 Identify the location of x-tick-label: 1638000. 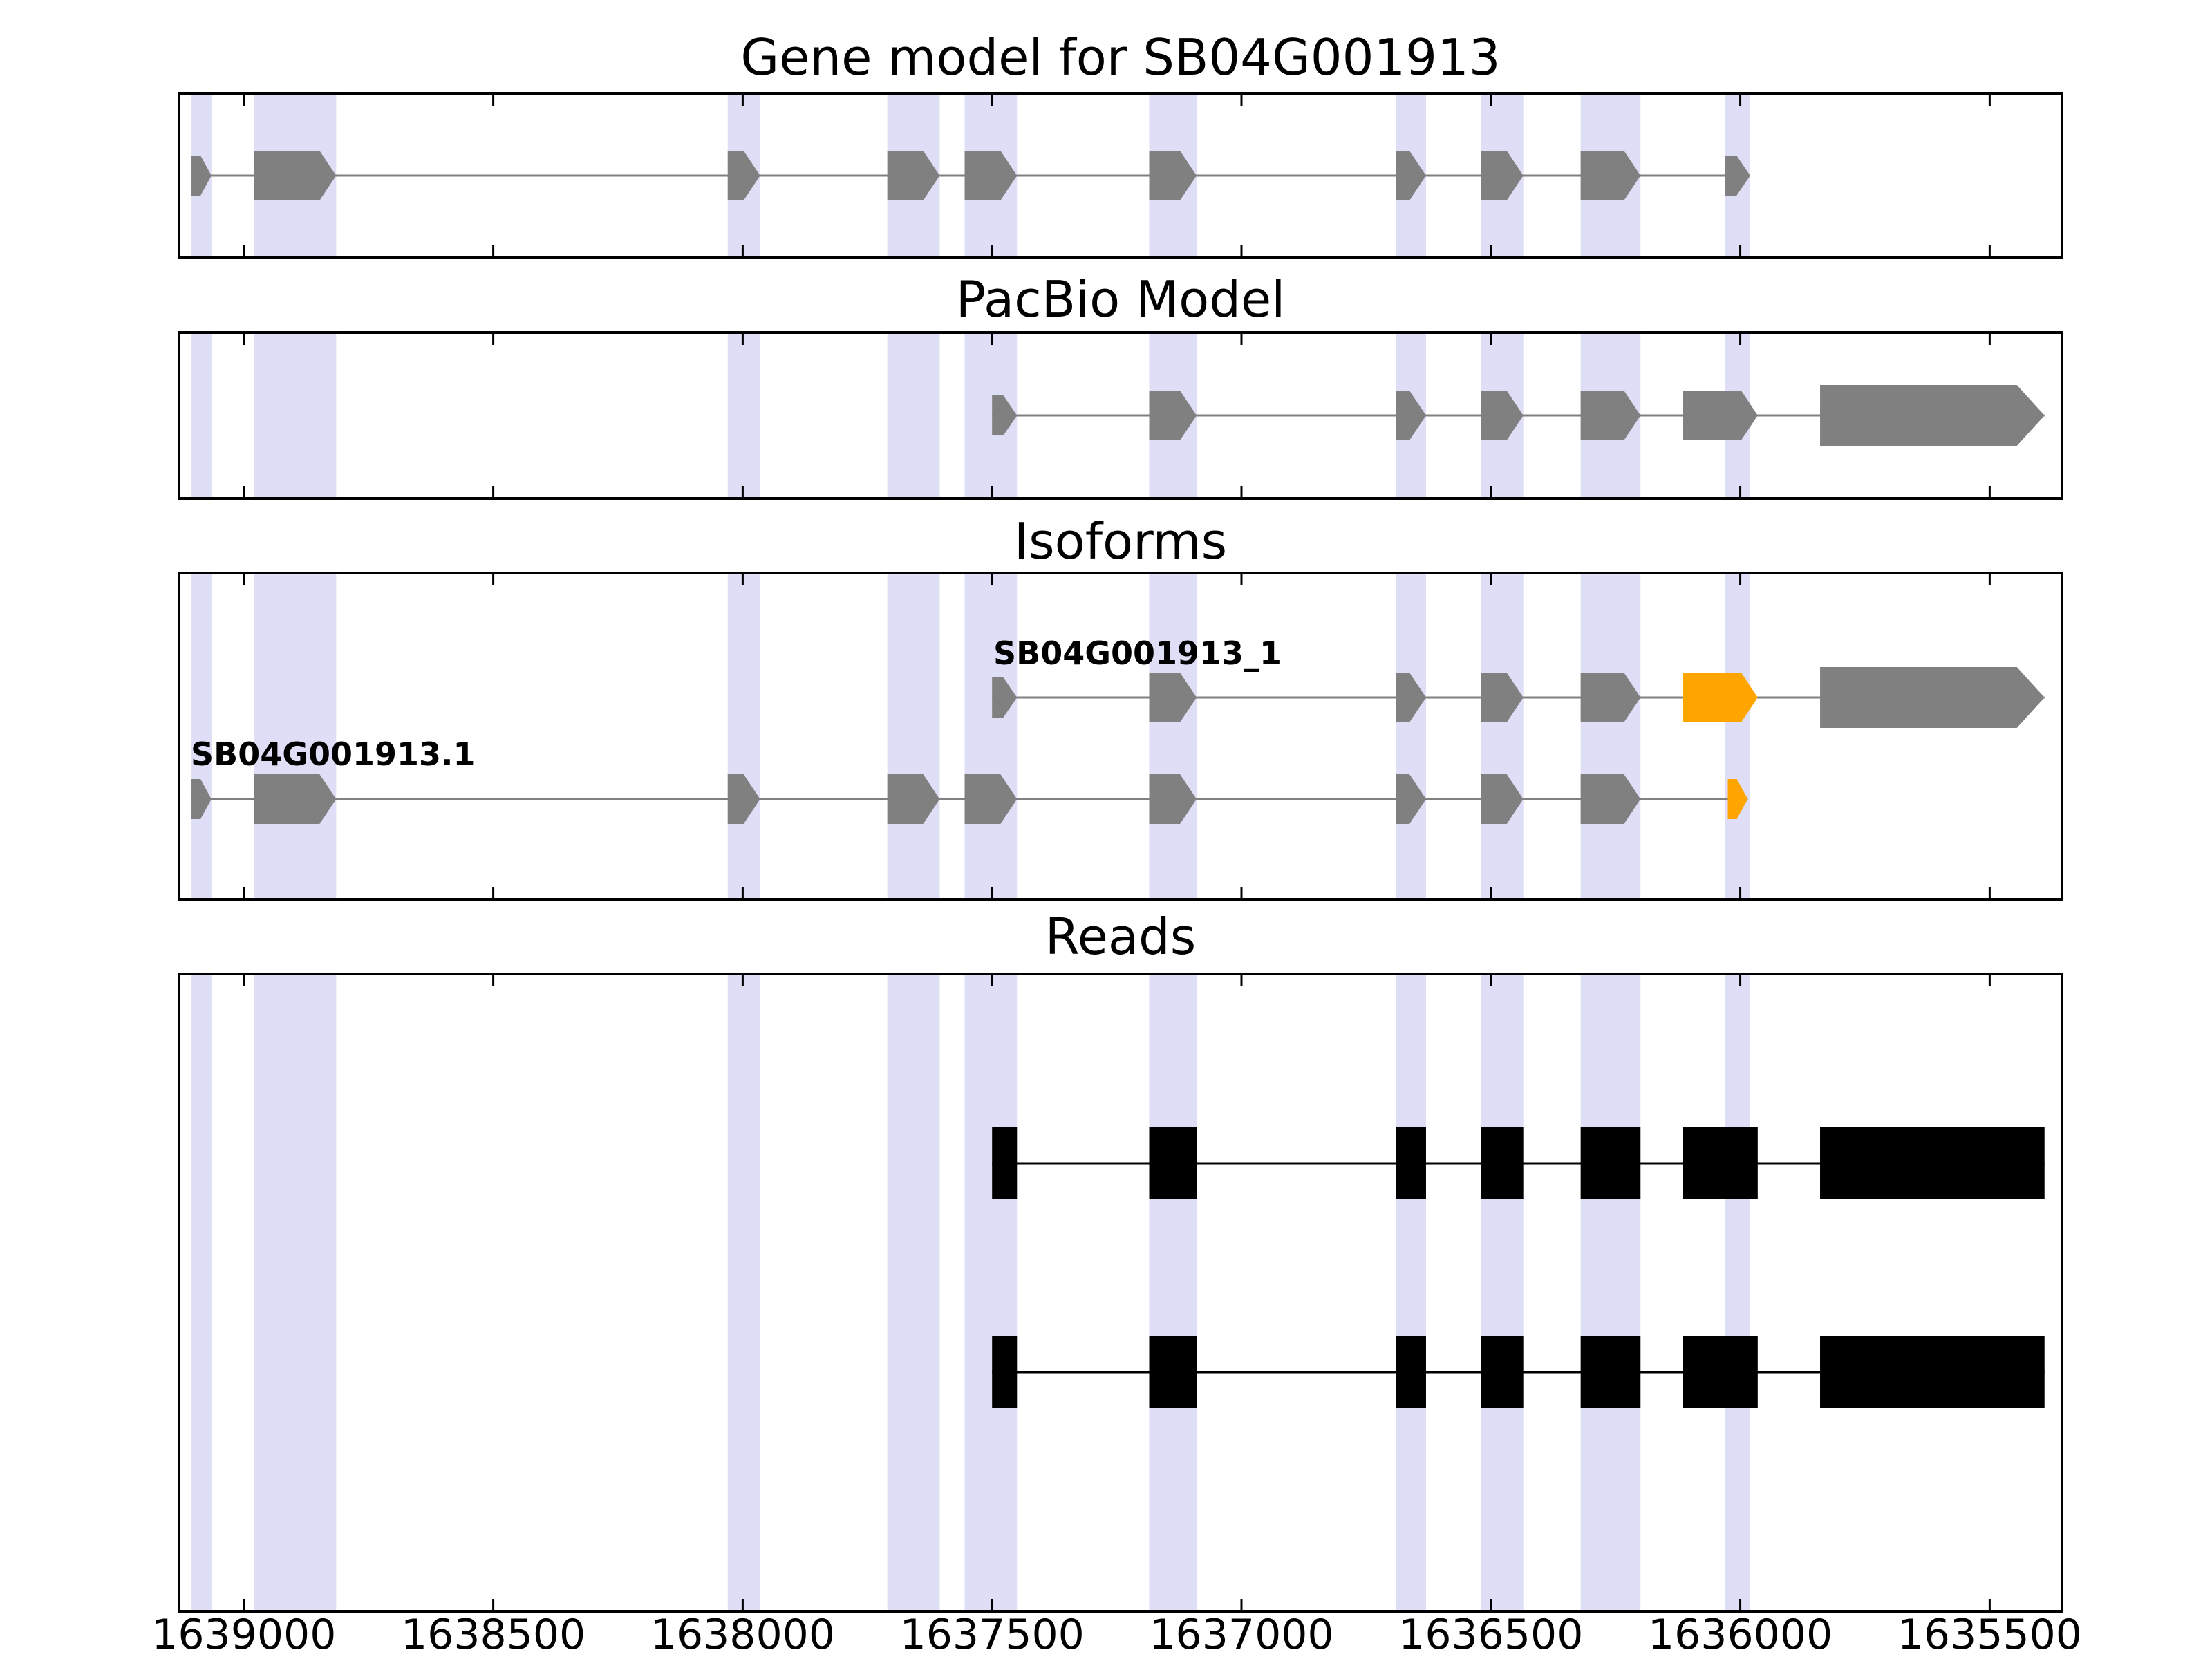
(742, 1635).